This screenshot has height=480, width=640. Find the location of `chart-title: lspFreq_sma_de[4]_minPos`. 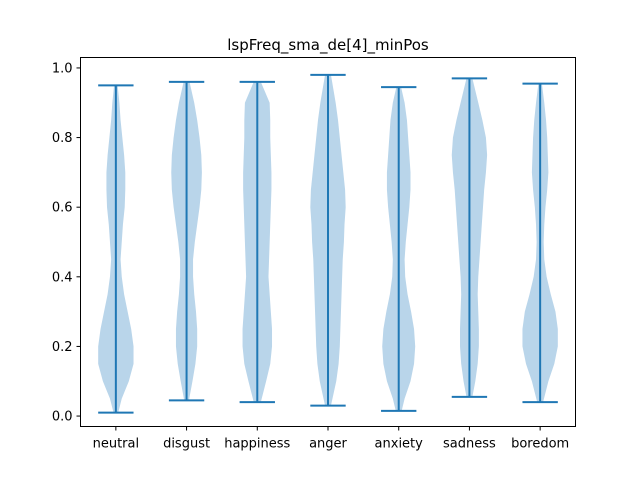

chart-title: lspFreq_sma_de[4]_minPos is located at coordinates (328, 45).